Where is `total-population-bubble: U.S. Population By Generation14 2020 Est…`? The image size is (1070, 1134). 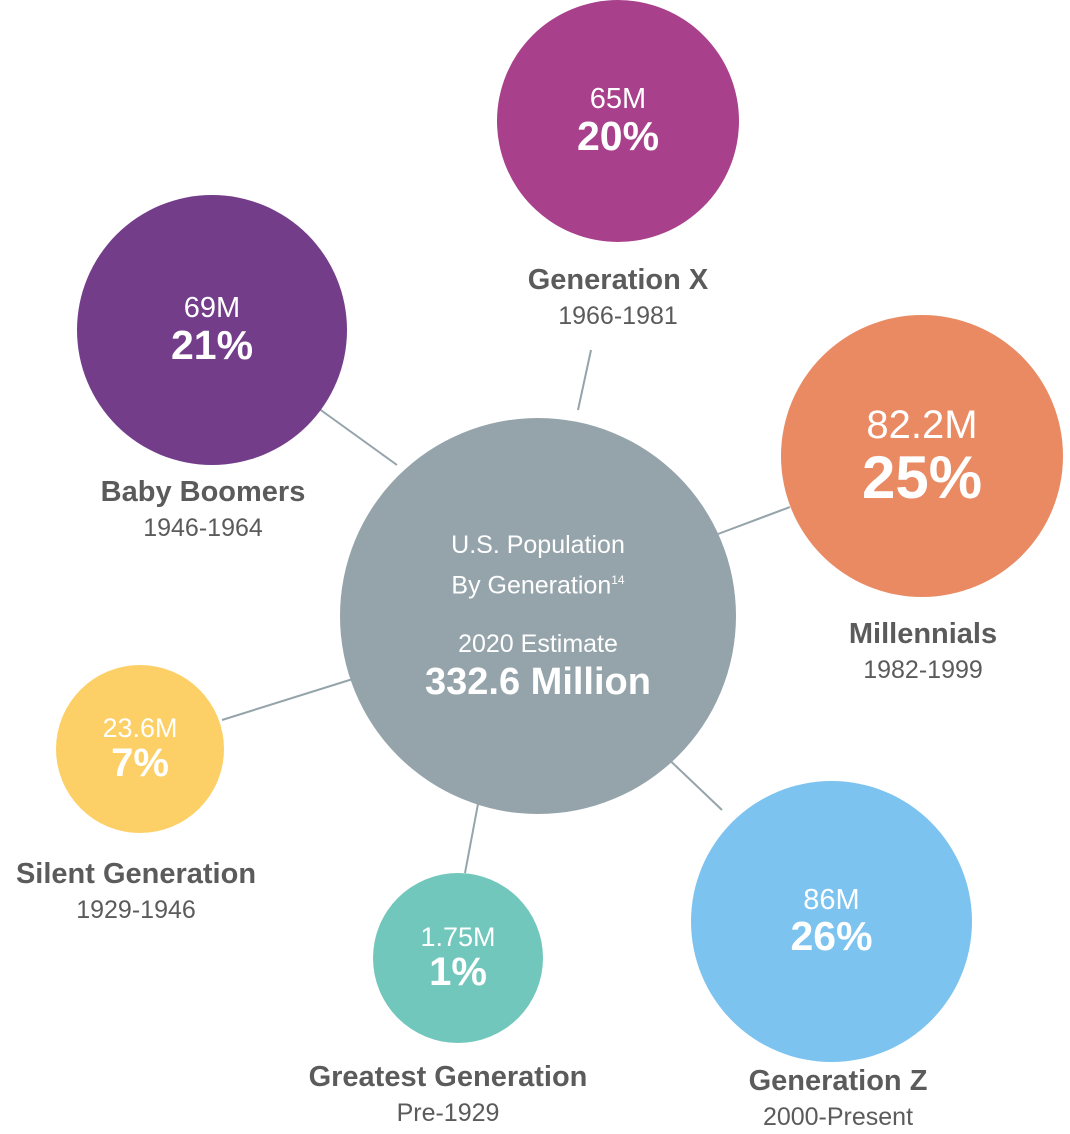 total-population-bubble: U.S. Population By Generation14 2020 Est… is located at coordinates (538, 616).